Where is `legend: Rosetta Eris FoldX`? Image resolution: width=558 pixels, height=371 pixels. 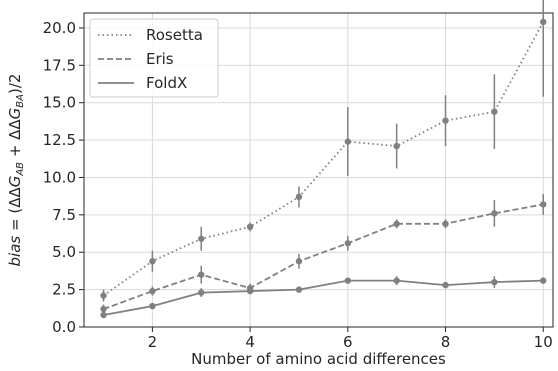 legend: Rosetta Eris FoldX is located at coordinates (154, 58).